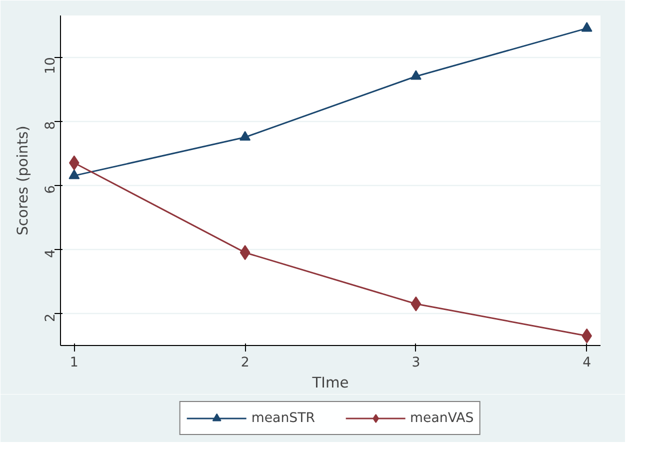 The image size is (661, 464). Describe the element at coordinates (51, 317) in the screenshot. I see `y-tick-label: 2` at that location.